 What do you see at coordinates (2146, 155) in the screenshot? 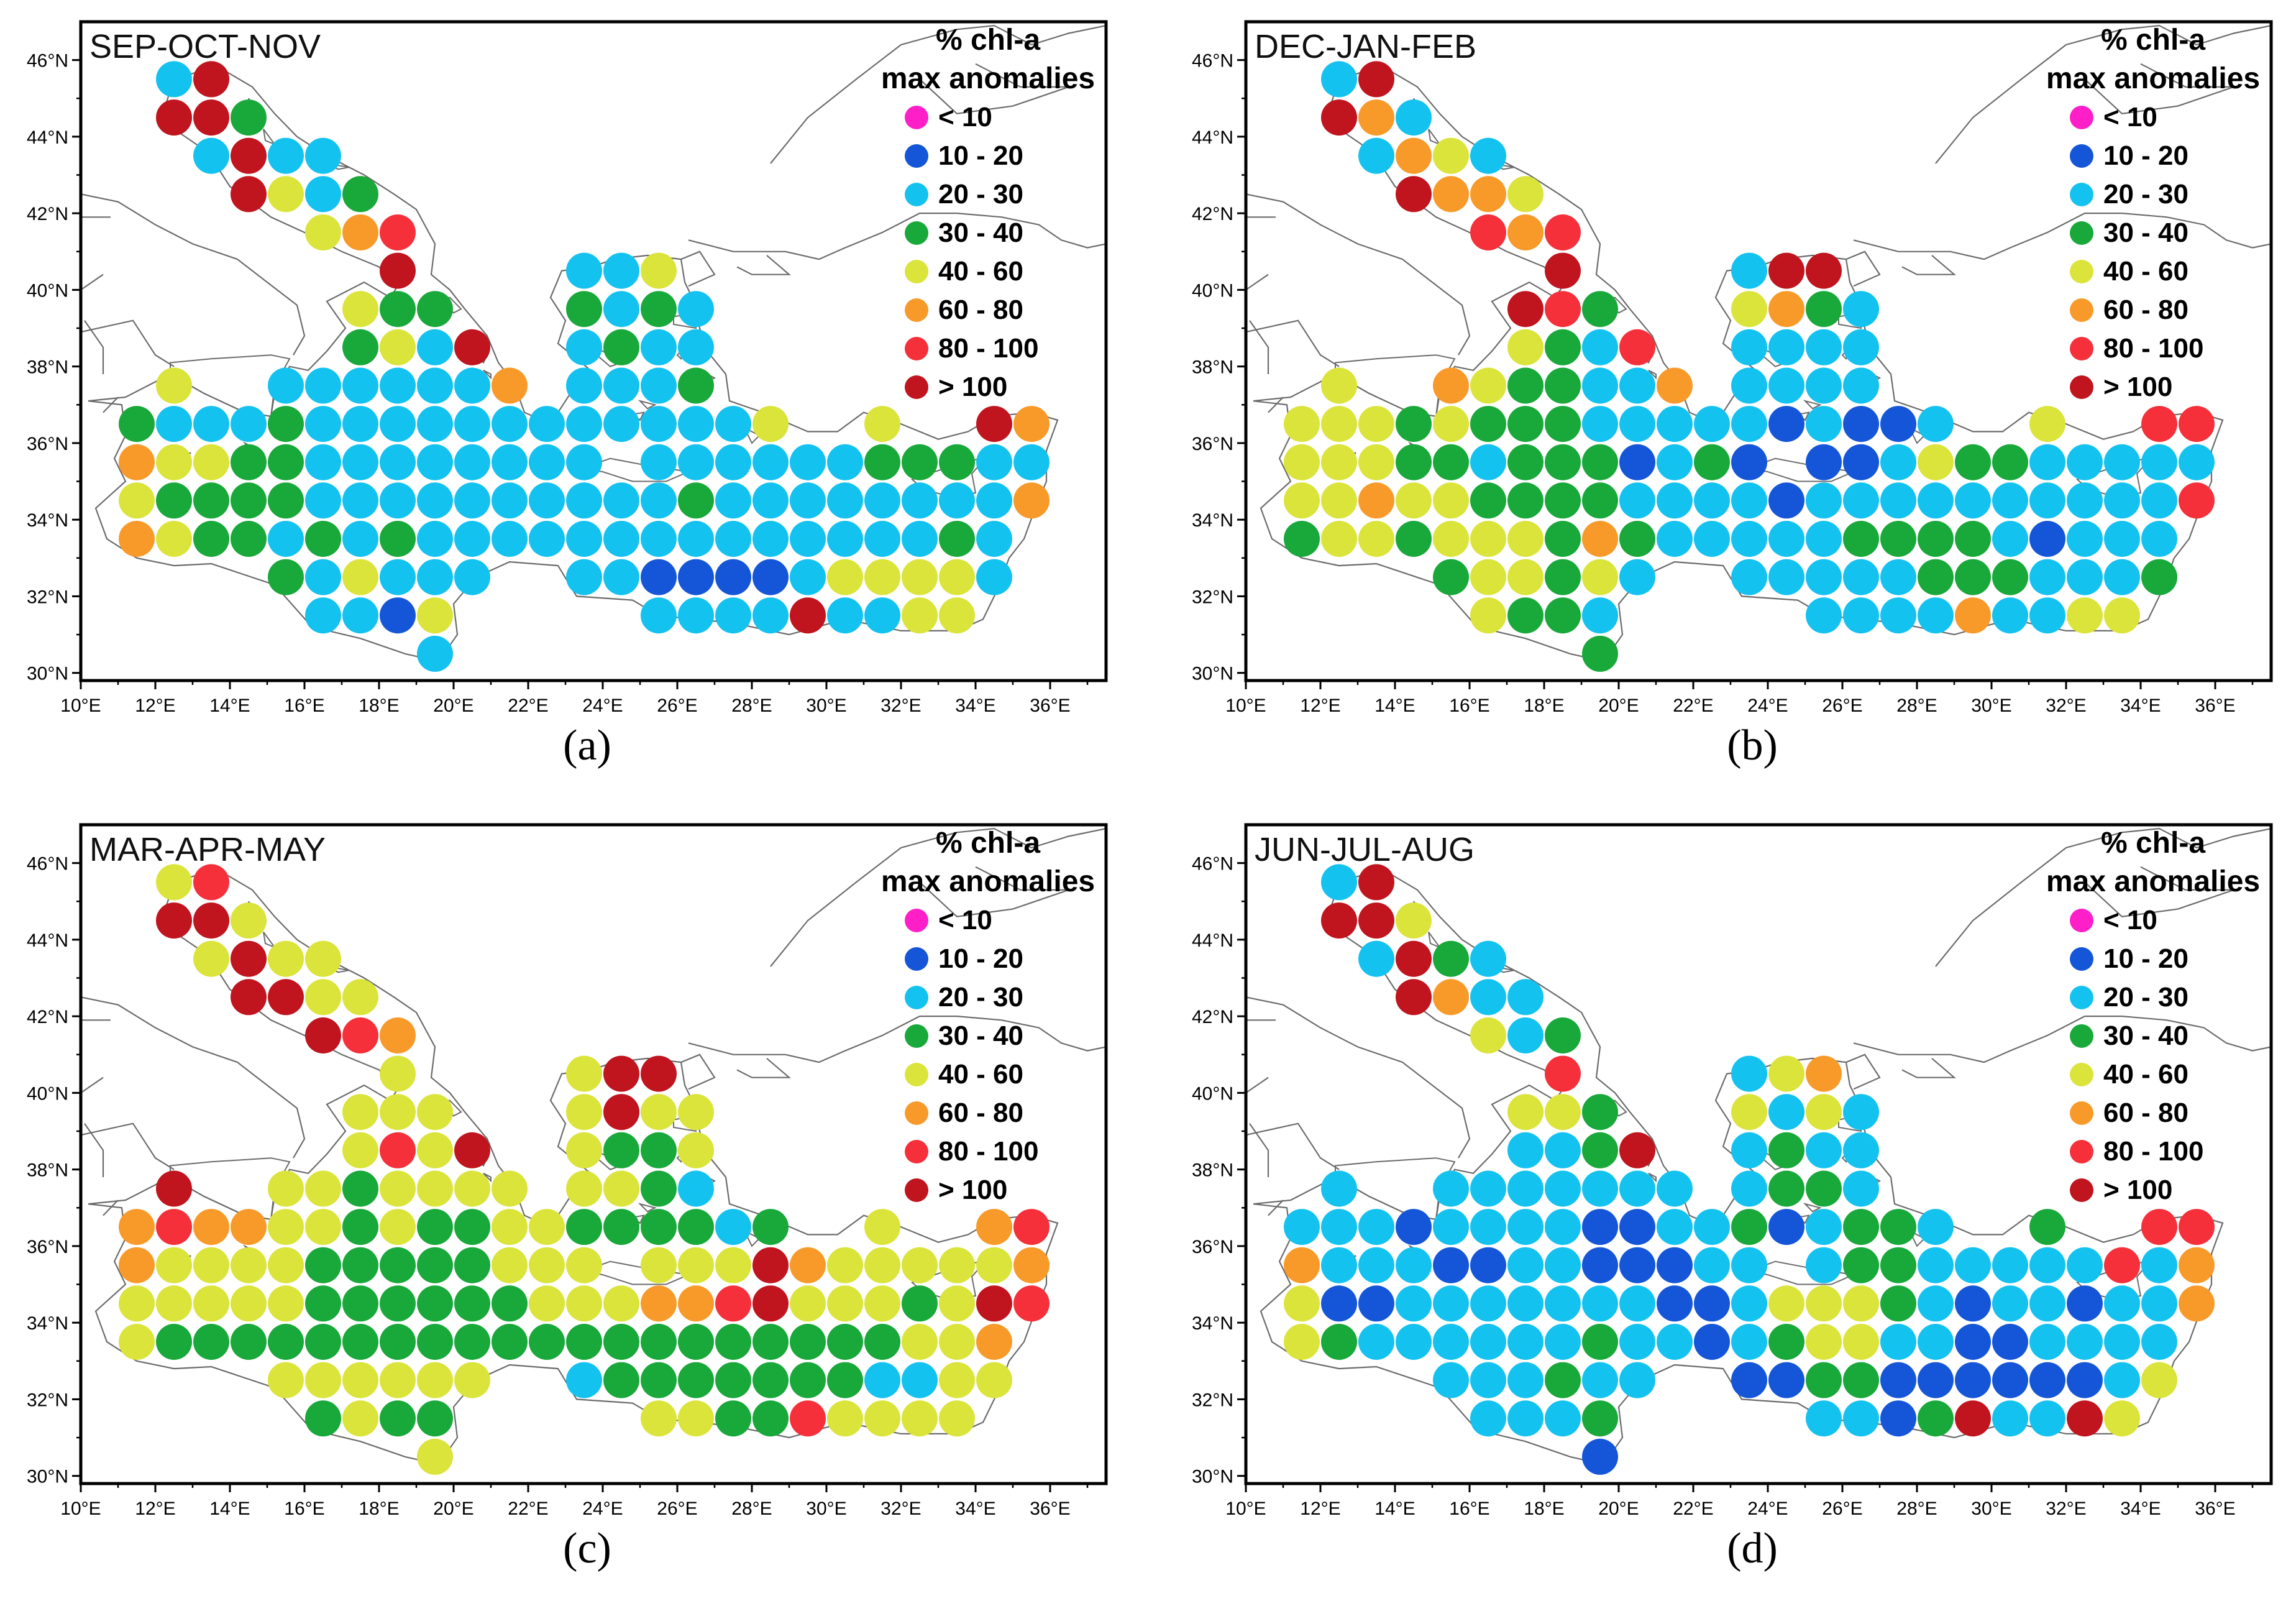
I see `legend-label: 10 - 20` at bounding box center [2146, 155].